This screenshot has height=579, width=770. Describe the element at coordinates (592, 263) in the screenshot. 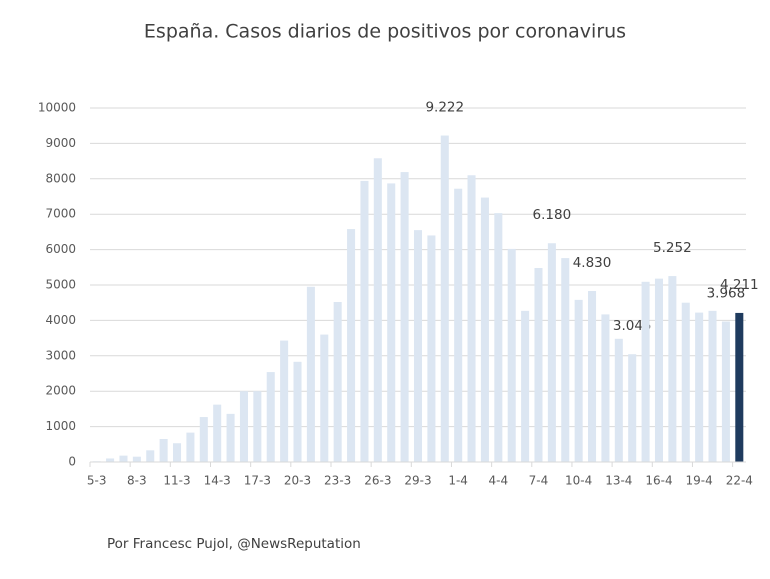

I see `value-label: 4.830` at that location.